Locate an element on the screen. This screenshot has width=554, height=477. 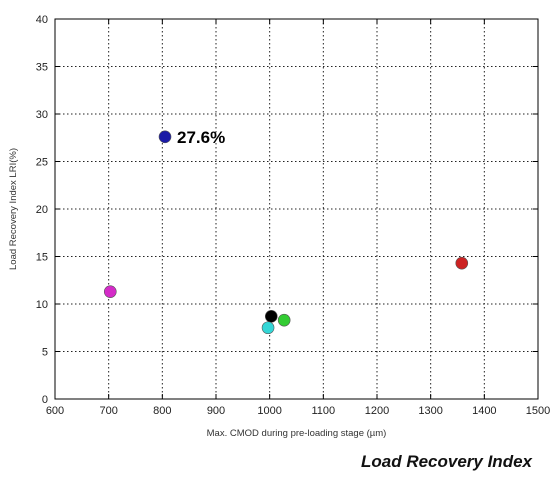
x-tick-label: 1300 is located at coordinates (430, 411).